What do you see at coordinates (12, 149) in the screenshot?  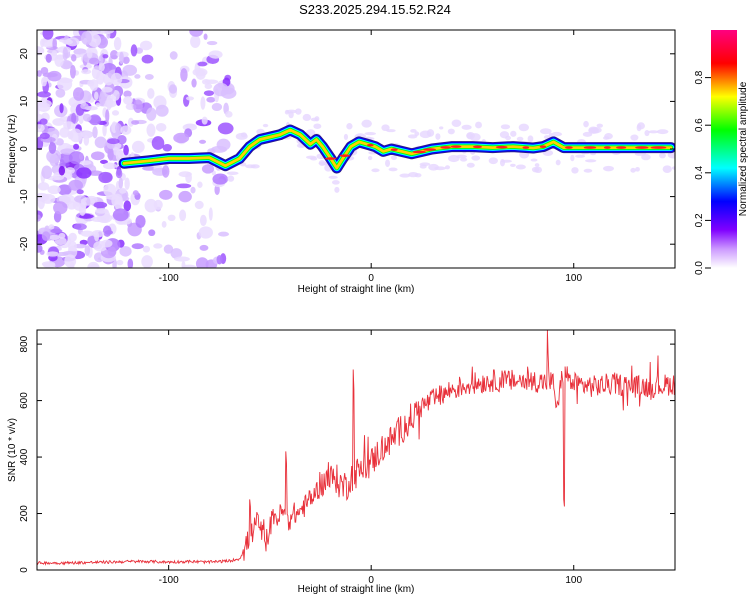 I see `spectrogram-ylabel: Frequency (Hz)` at bounding box center [12, 149].